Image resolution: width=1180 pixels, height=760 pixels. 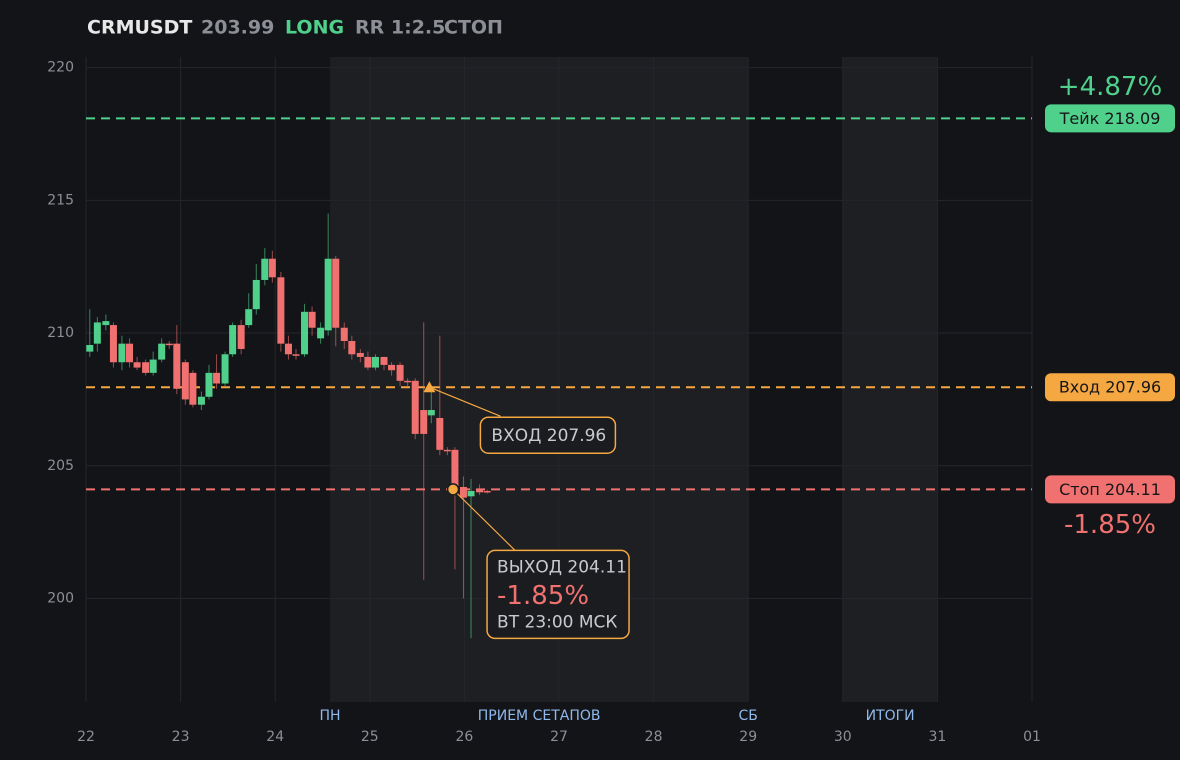 I want to click on entry-marker, so click(x=429, y=387).